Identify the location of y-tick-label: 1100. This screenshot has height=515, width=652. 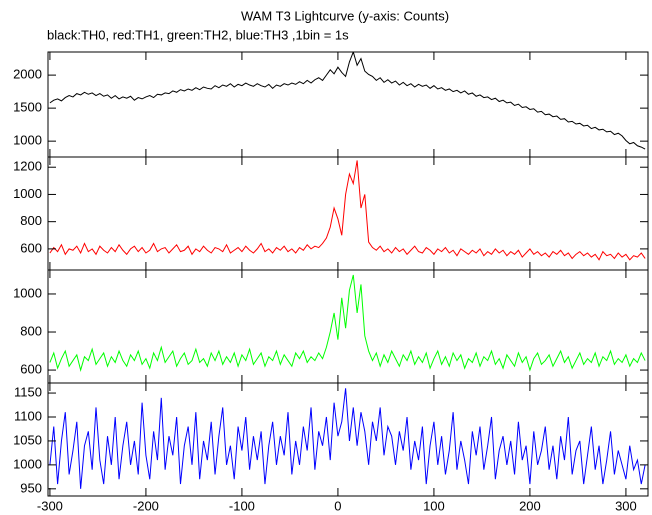
(28, 415).